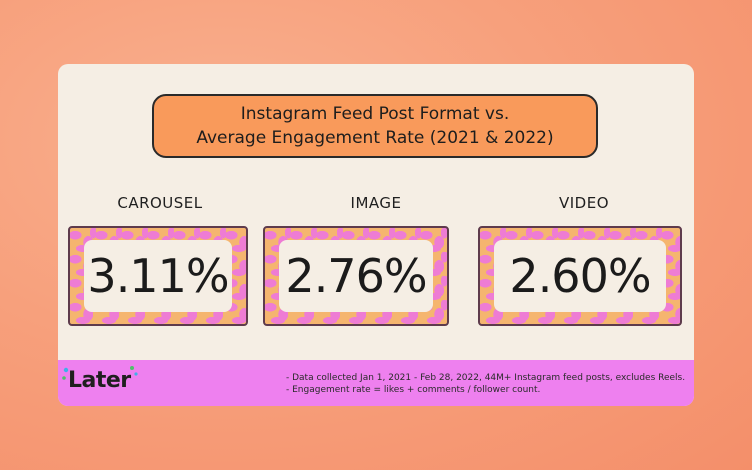 Image resolution: width=752 pixels, height=470 pixels. I want to click on carousel-stat-inner: 3.11%, so click(158, 276).